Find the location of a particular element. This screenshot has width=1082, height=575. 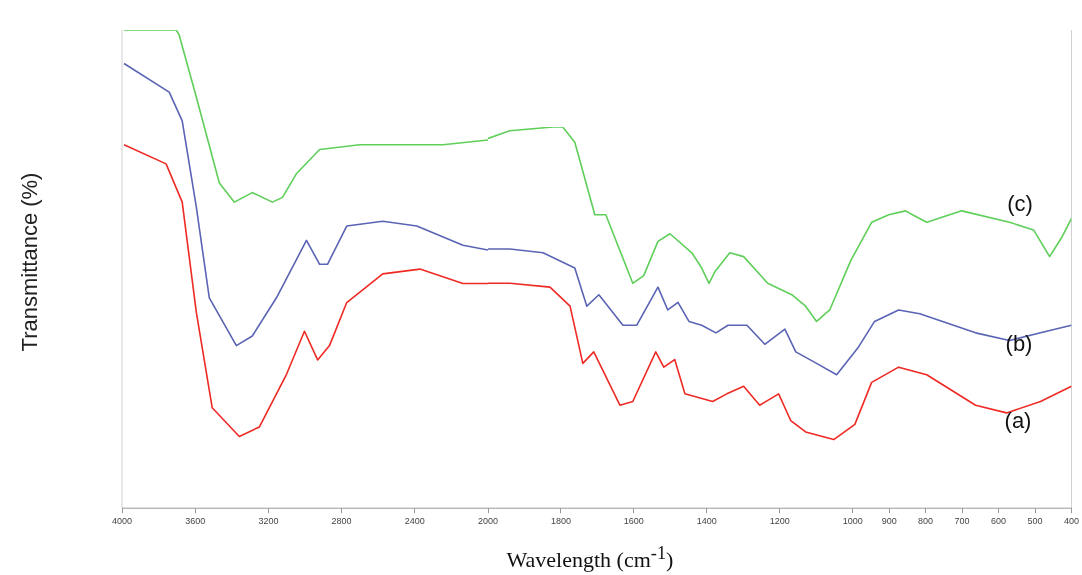

x-tick-label: 4000 is located at coordinates (122, 521).